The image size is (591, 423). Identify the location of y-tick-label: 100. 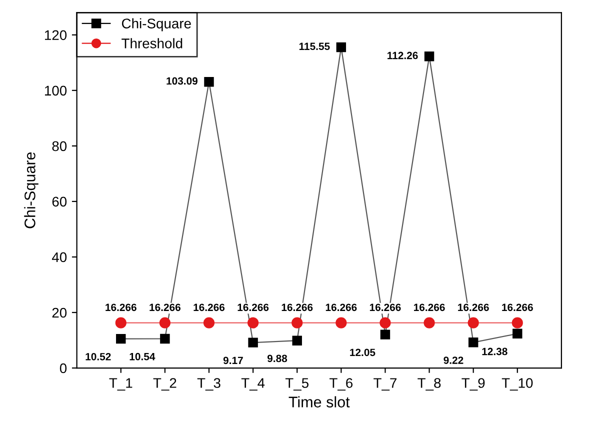
(55, 91).